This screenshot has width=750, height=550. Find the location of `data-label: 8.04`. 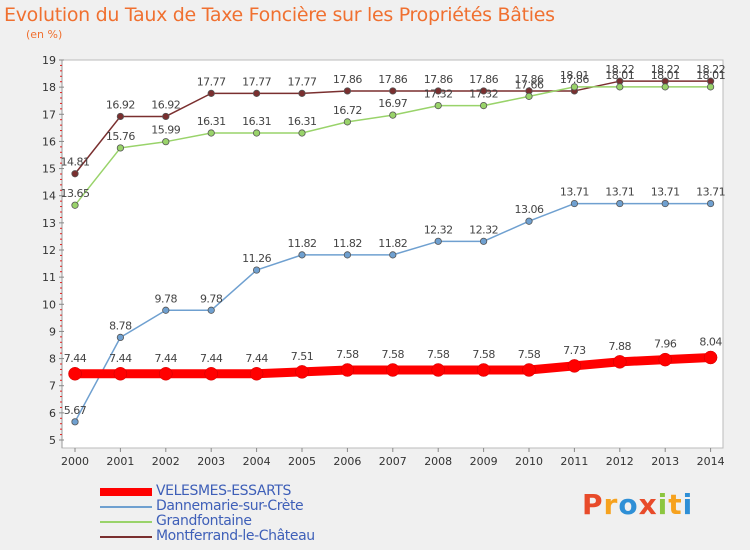

data-label: 8.04 is located at coordinates (710, 341).